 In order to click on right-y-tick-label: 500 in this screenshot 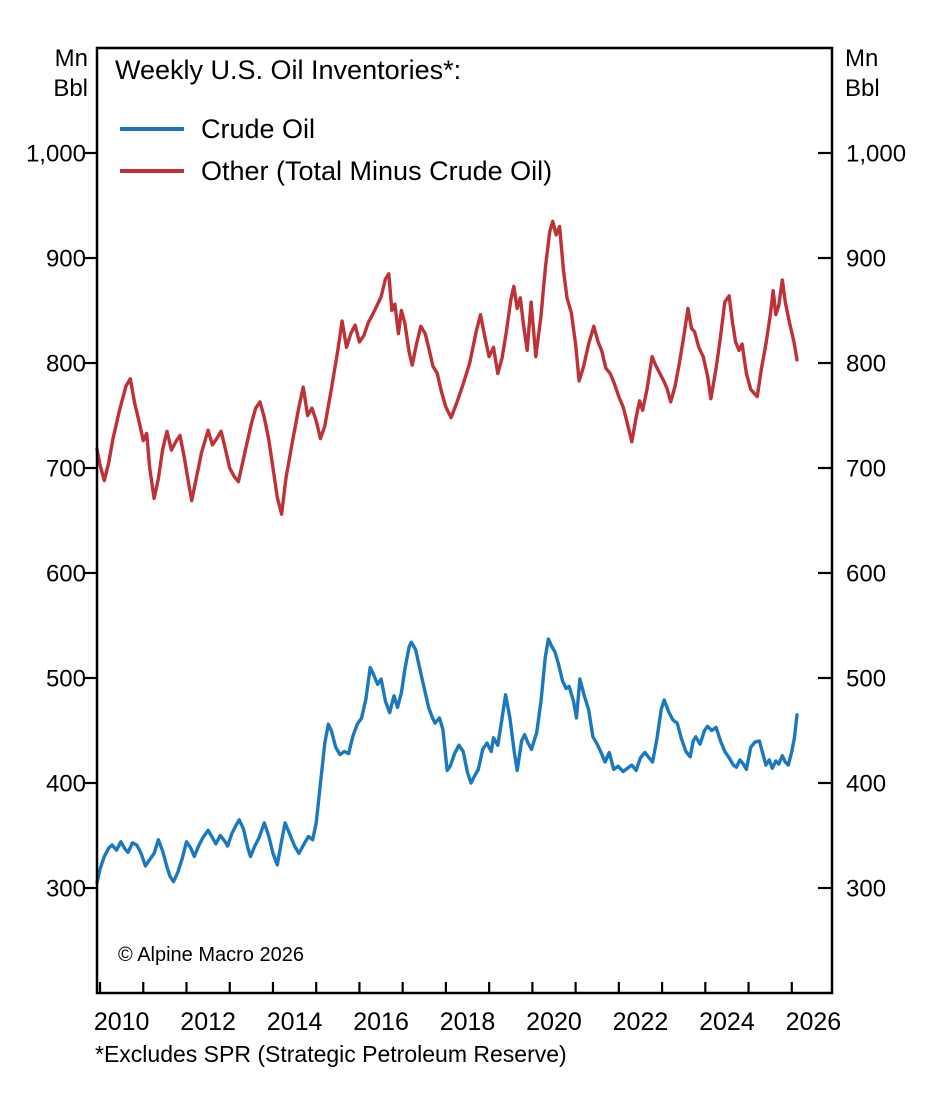, I will do `click(866, 678)`.